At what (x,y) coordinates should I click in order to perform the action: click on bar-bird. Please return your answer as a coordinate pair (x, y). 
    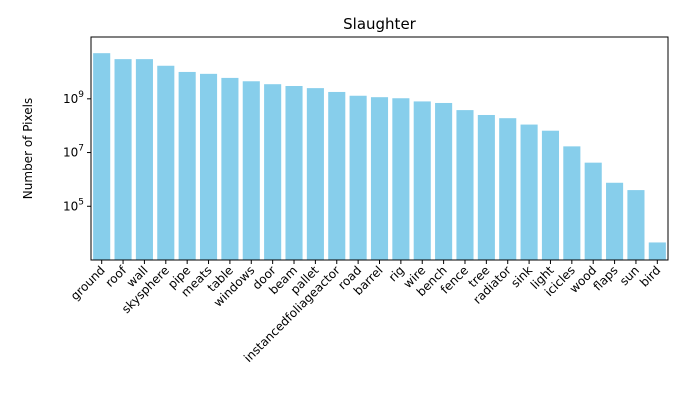
    Looking at the image, I should click on (657, 251).